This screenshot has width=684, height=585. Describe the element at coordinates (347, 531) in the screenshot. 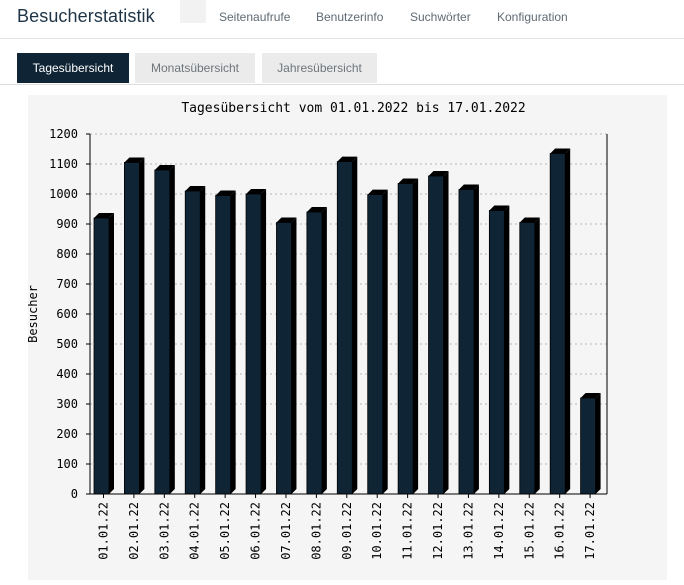

I see `x-tick-label: 09.01.22` at that location.